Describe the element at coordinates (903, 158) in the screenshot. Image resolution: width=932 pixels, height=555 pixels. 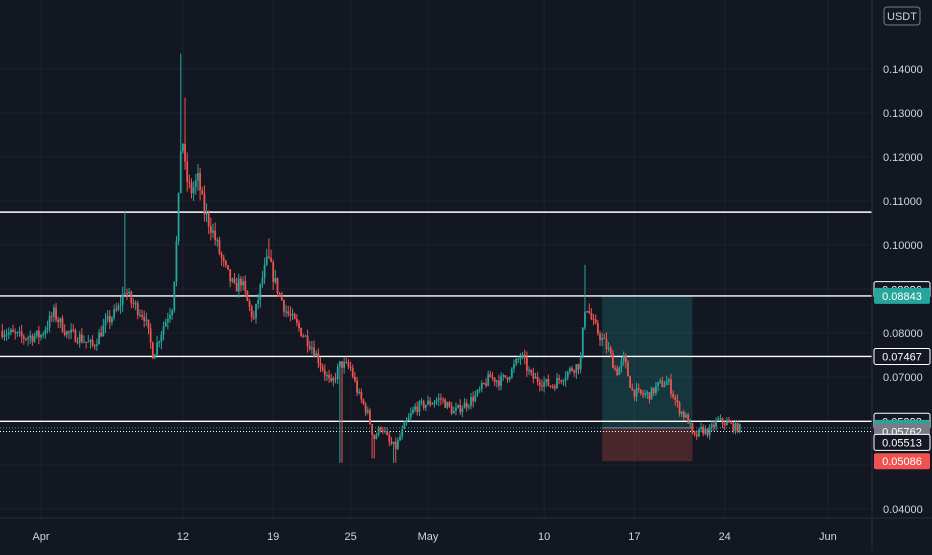
I see `price-tick-label: 0.12000` at that location.